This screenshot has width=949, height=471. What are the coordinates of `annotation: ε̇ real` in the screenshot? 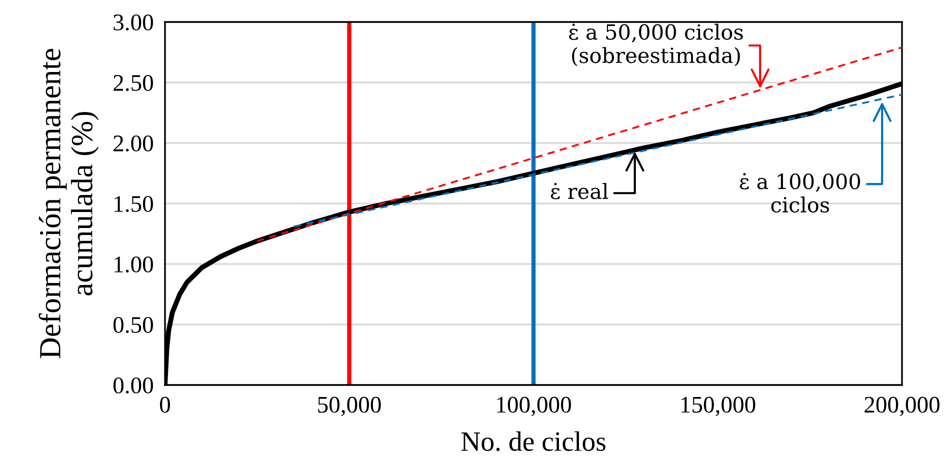 It's located at (579, 191).